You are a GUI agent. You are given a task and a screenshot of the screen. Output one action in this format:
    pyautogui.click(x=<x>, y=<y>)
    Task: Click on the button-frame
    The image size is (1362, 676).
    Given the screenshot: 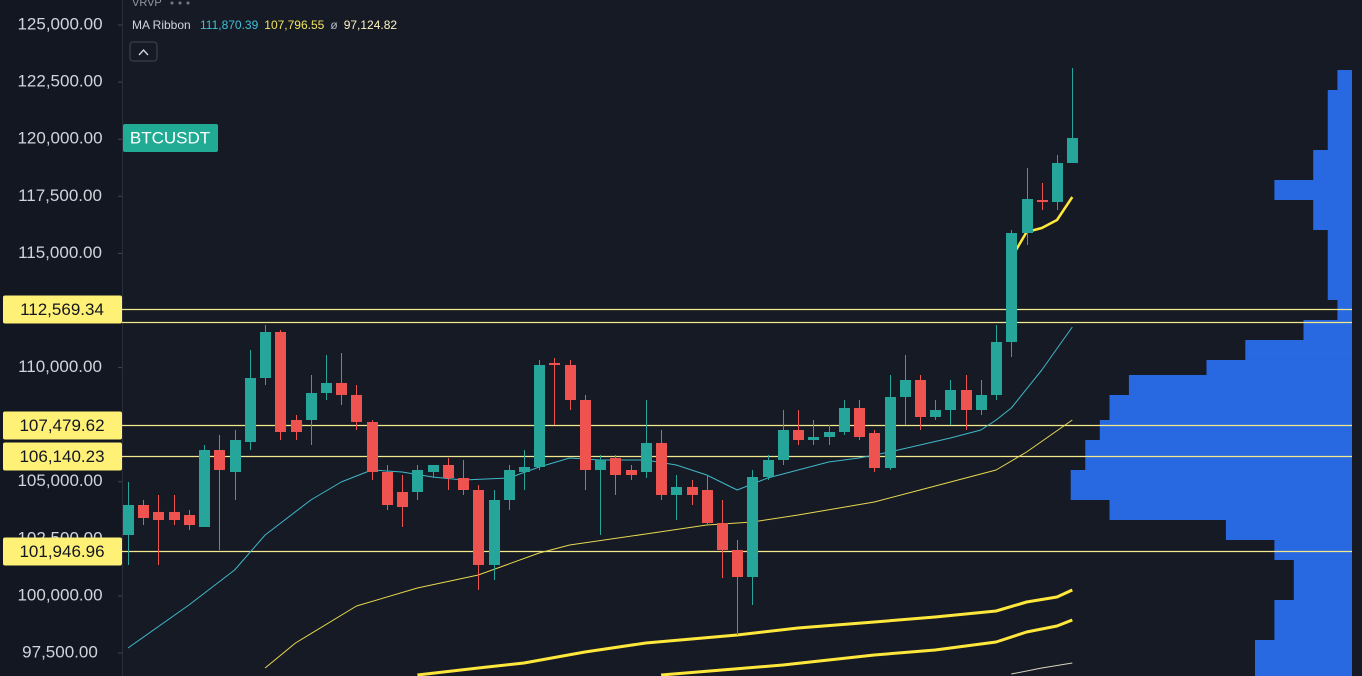 What is the action you would take?
    pyautogui.click(x=143, y=51)
    